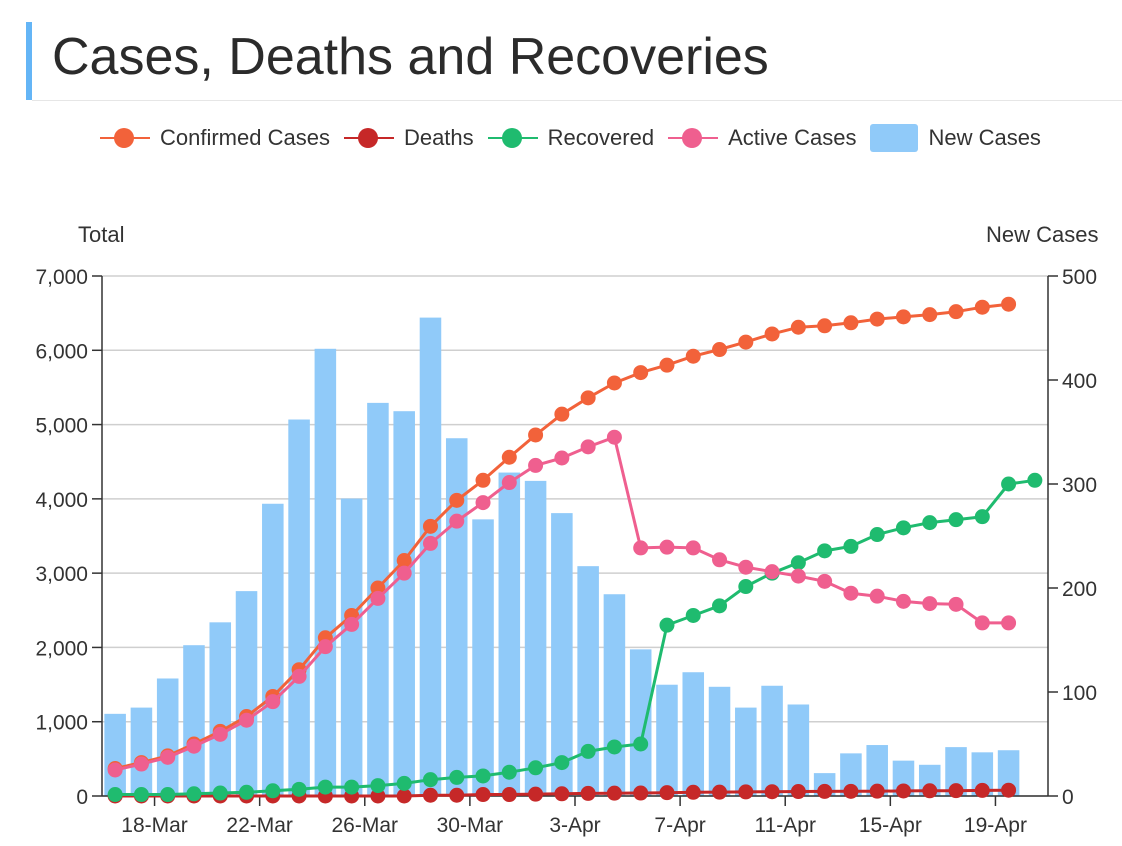 This screenshot has width=1122, height=846. I want to click on title-divider, so click(577, 100).